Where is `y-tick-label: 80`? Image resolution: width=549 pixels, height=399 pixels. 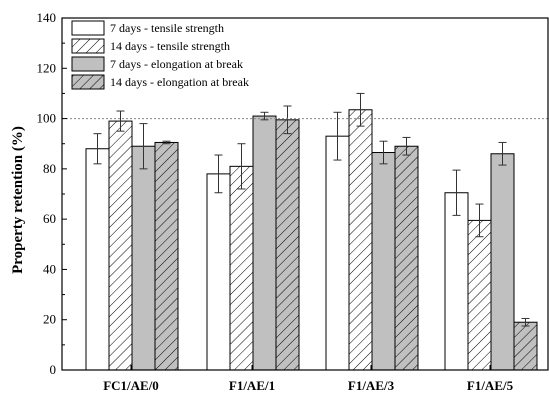 y-tick-label: 80 is located at coordinates (49, 168).